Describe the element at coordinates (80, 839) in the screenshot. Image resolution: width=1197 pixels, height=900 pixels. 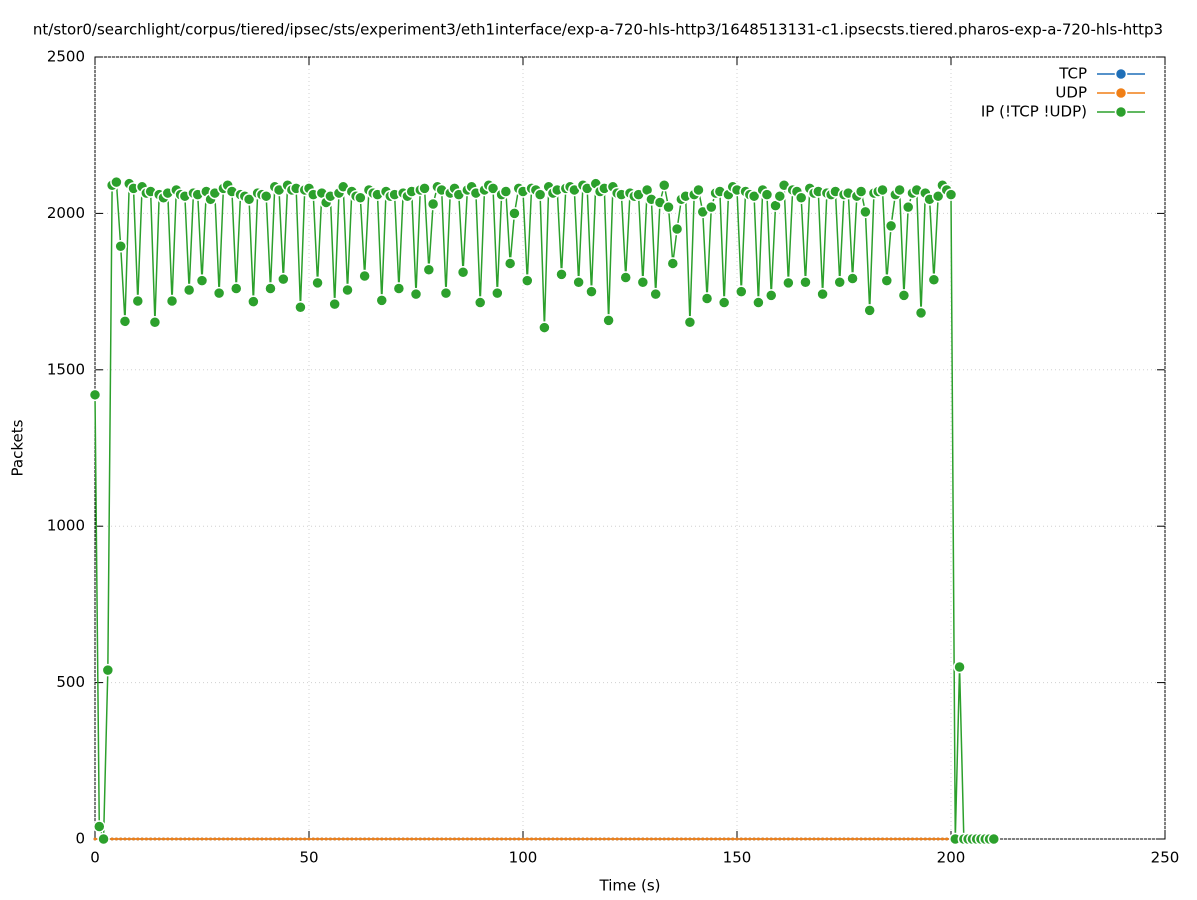
I see `y-tick-label: 0` at that location.